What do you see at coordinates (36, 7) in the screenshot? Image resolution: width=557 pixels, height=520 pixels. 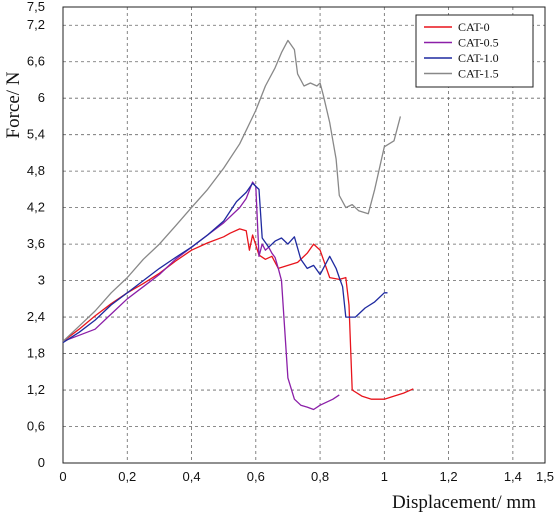 I see `y-tick-label: 7,5` at bounding box center [36, 7].